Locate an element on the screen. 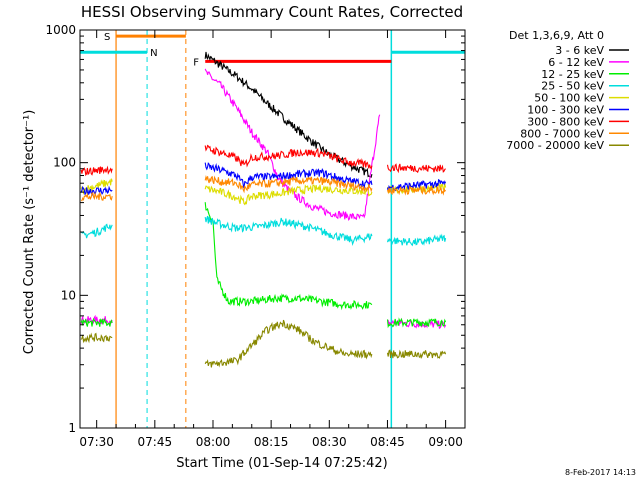 Image resolution: width=640 pixels, height=480 pixels. legend-entry-label: 300 - 800 keV is located at coordinates (565, 121).